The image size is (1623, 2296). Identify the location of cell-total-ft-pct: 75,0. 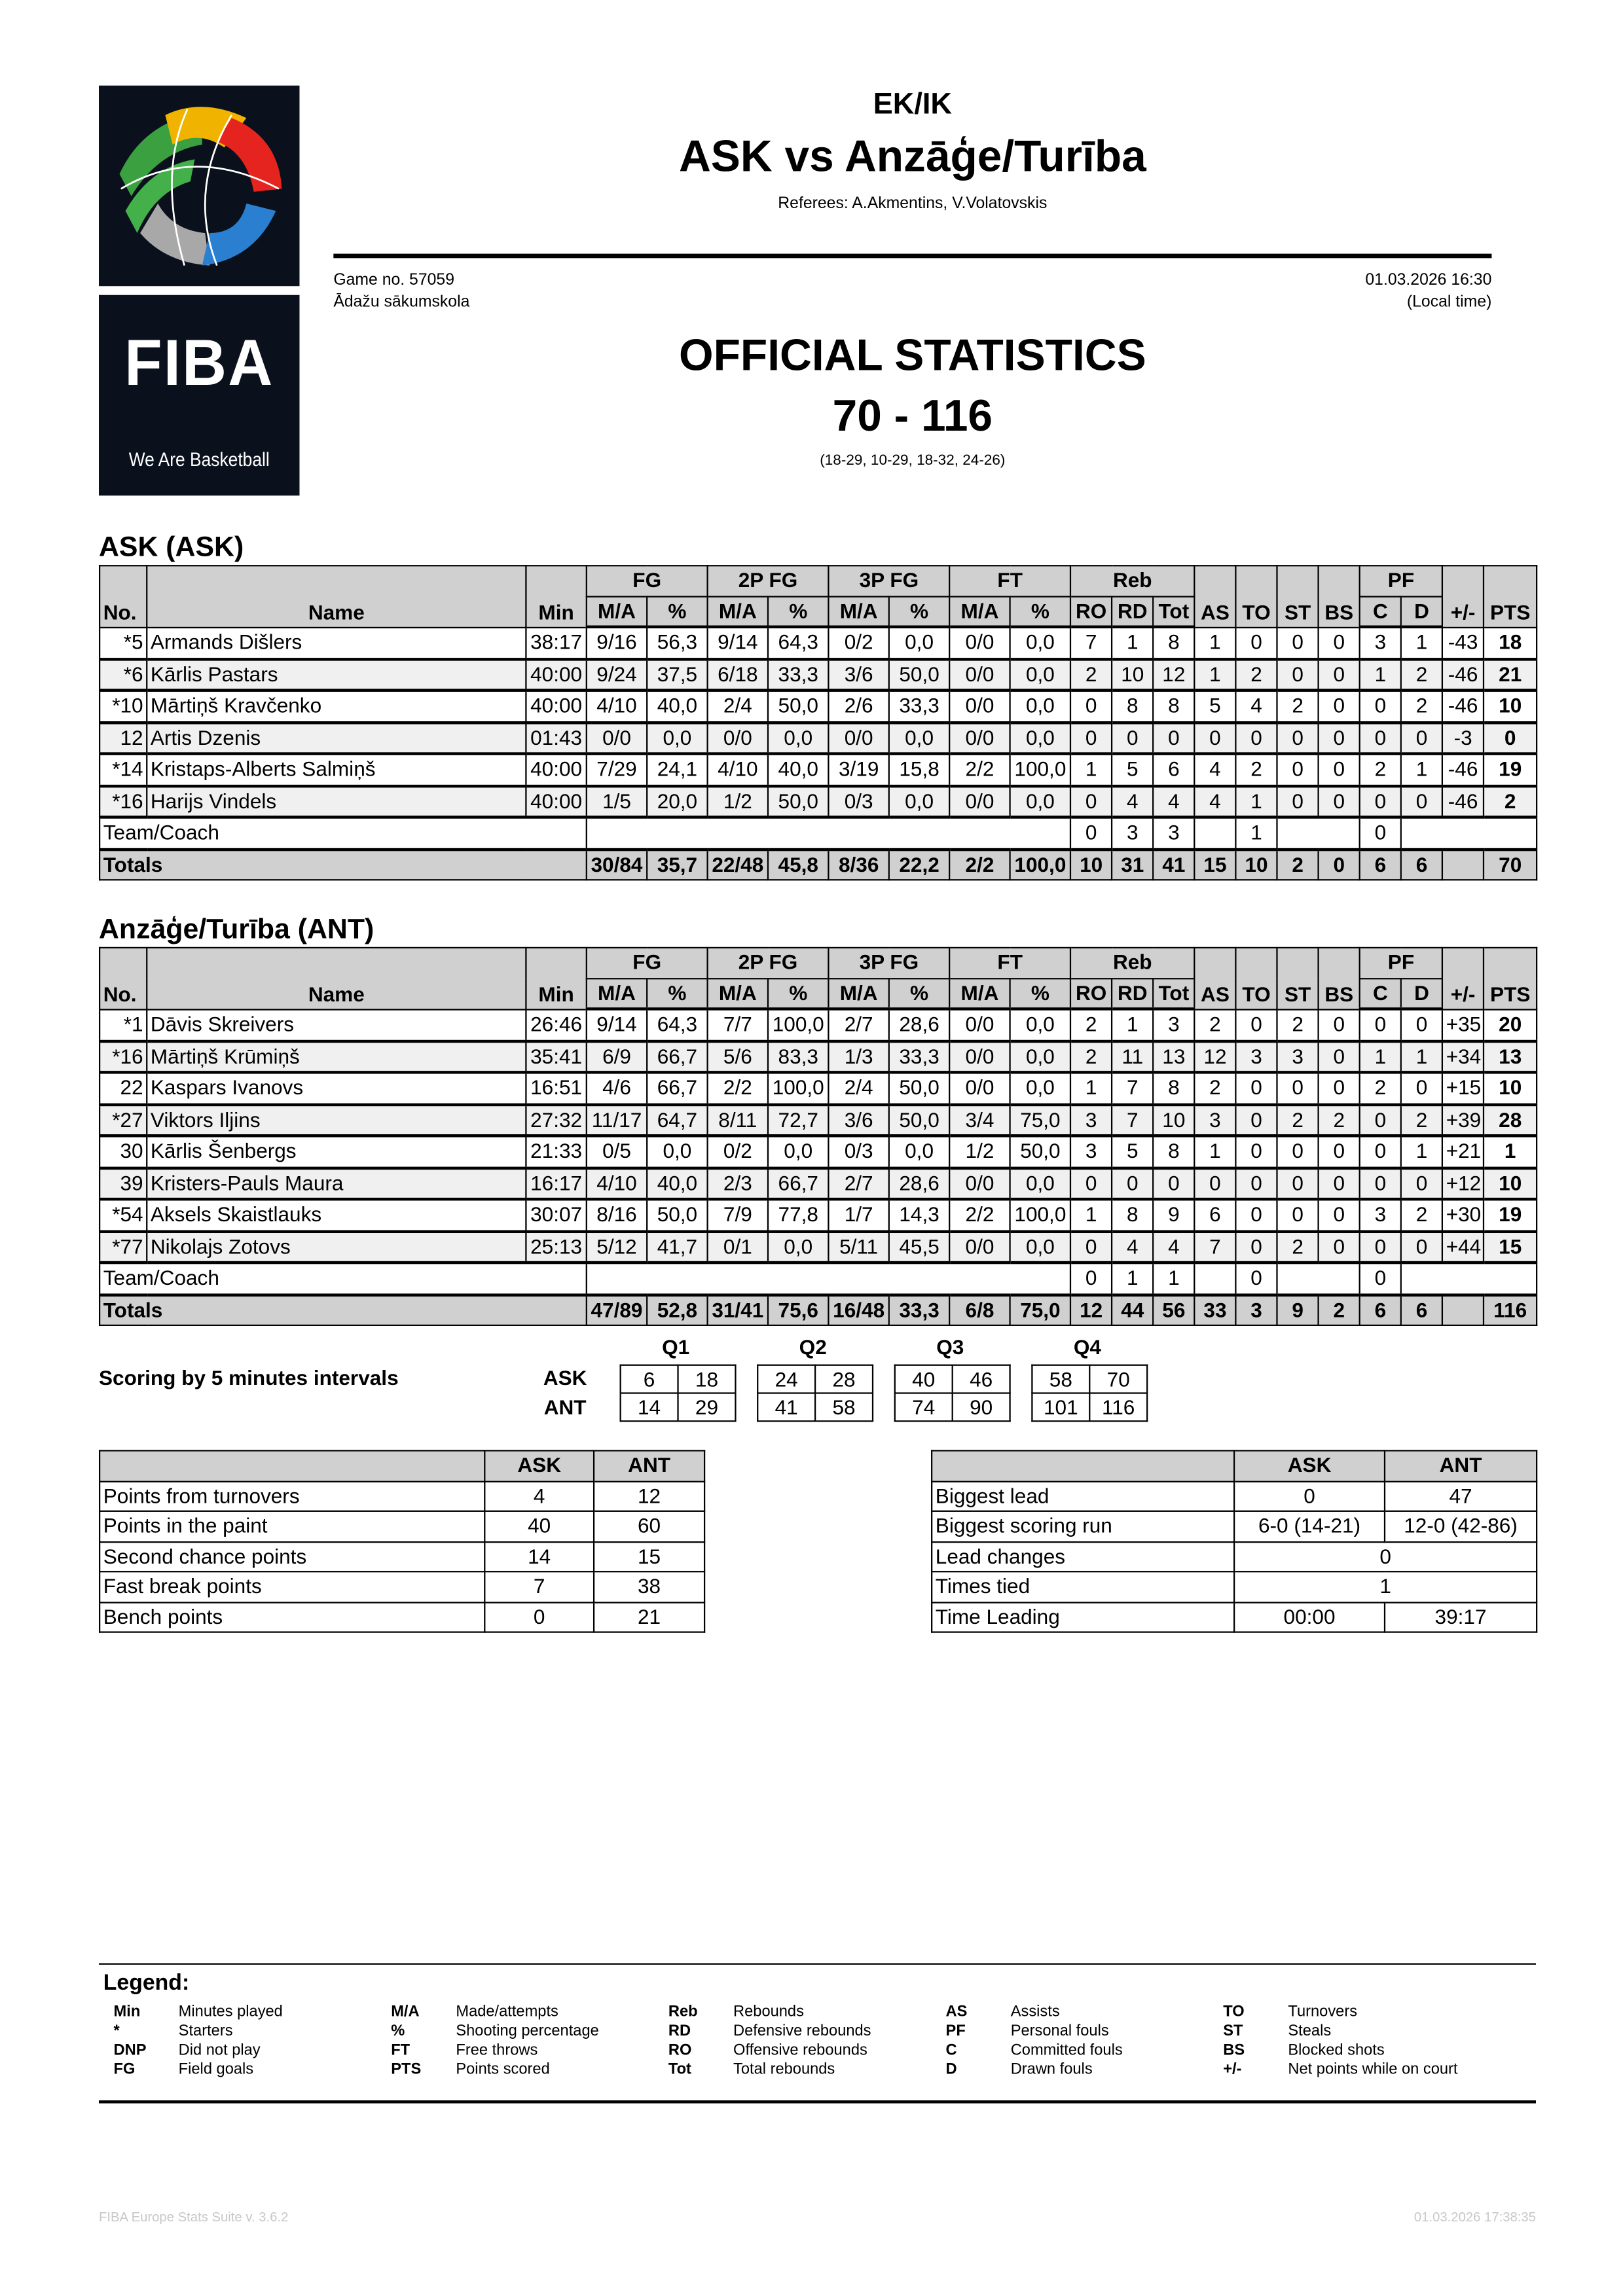
(1040, 1309).